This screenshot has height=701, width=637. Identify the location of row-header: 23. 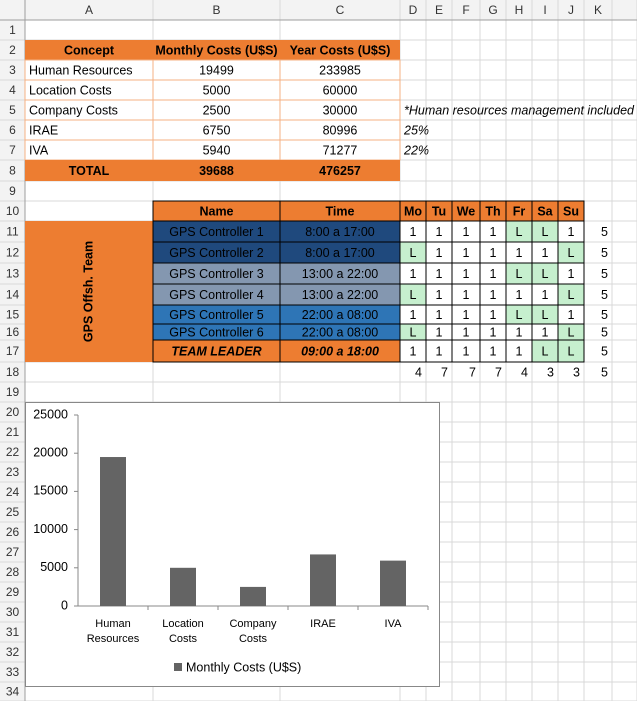
(13, 472).